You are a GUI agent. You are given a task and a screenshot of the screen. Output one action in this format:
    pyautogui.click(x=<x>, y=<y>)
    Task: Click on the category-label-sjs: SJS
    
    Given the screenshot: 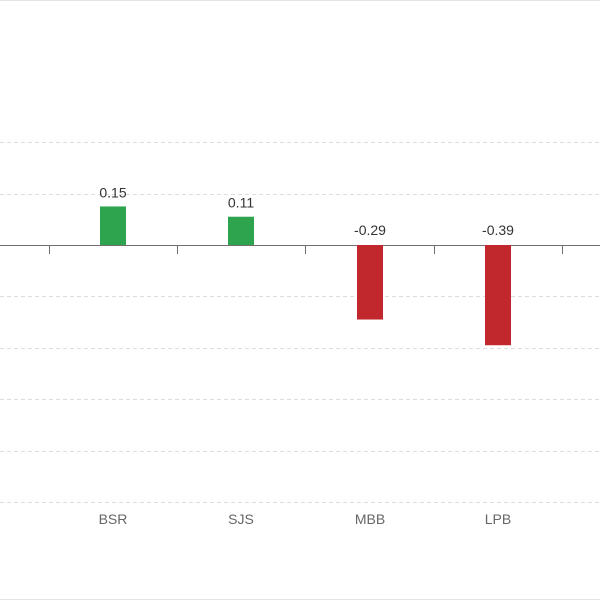 What is the action you would take?
    pyautogui.click(x=241, y=519)
    